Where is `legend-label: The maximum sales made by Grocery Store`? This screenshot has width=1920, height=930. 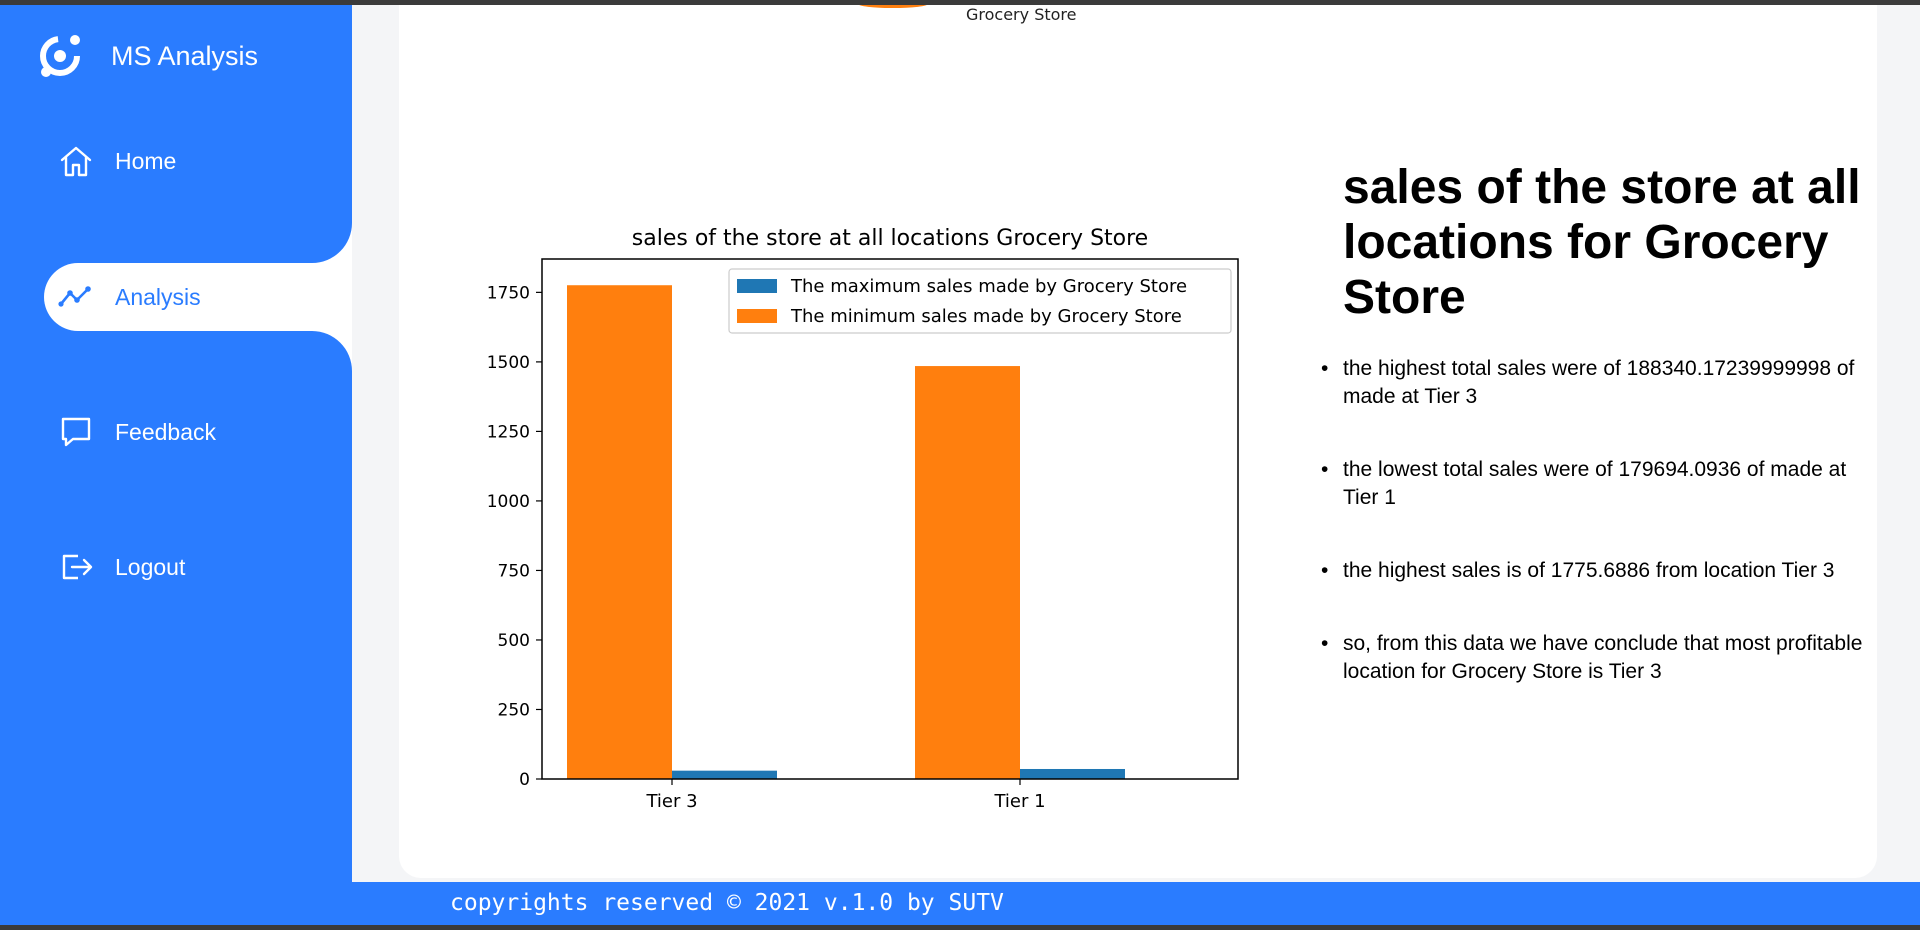 legend-label: The maximum sales made by Grocery Store is located at coordinates (988, 286).